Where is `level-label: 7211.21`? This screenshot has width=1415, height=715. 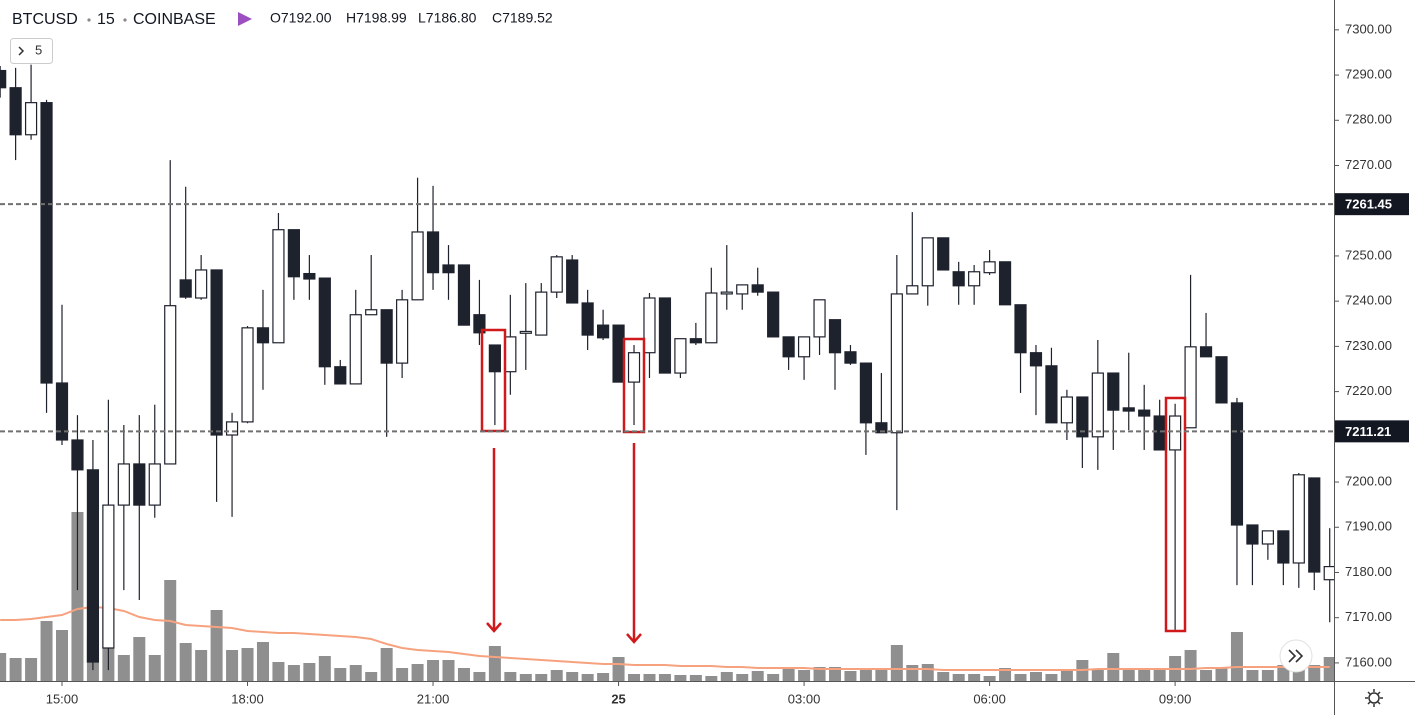
level-label: 7211.21 is located at coordinates (1368, 431).